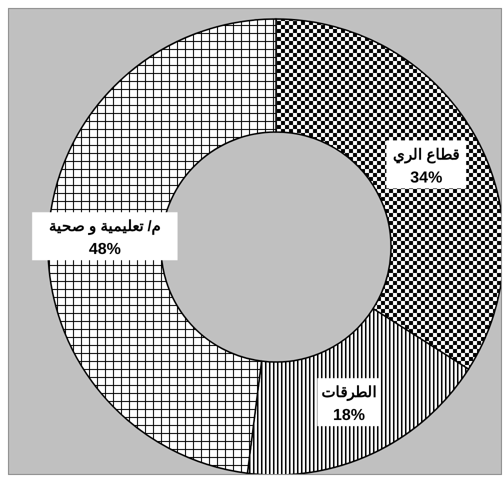 The image size is (504, 479). Describe the element at coordinates (426, 155) in the screenshot. I see `slice-label: قطاع الري` at that location.